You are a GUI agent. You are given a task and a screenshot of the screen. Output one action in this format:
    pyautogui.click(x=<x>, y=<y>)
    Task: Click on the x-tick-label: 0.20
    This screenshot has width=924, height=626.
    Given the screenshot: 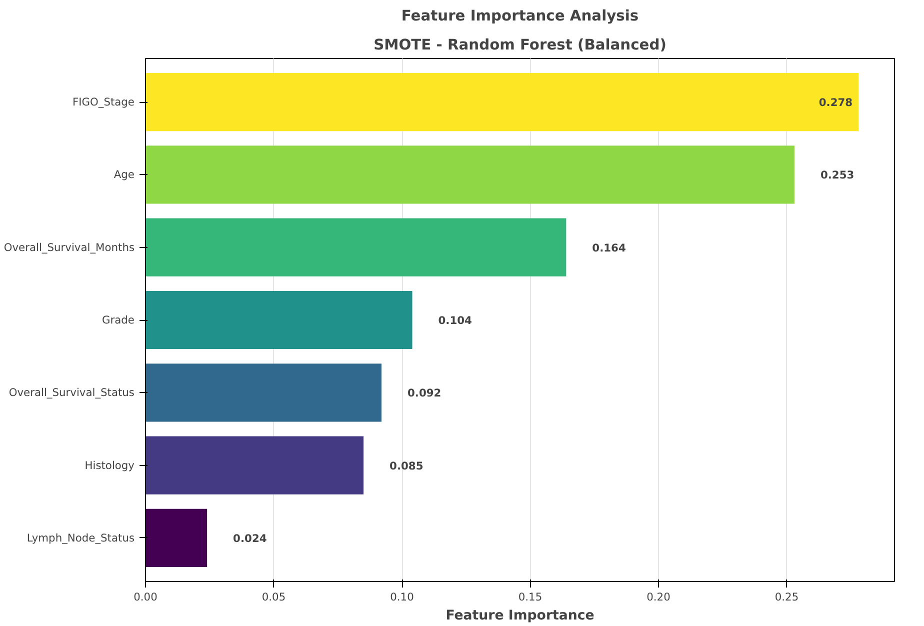 What is the action you would take?
    pyautogui.click(x=658, y=597)
    